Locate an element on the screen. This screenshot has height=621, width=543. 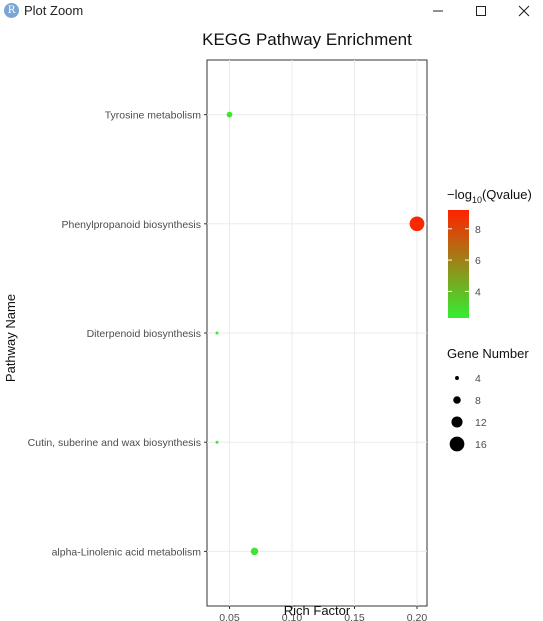
y-axis-label: Pathway Name is located at coordinates (10, 338).